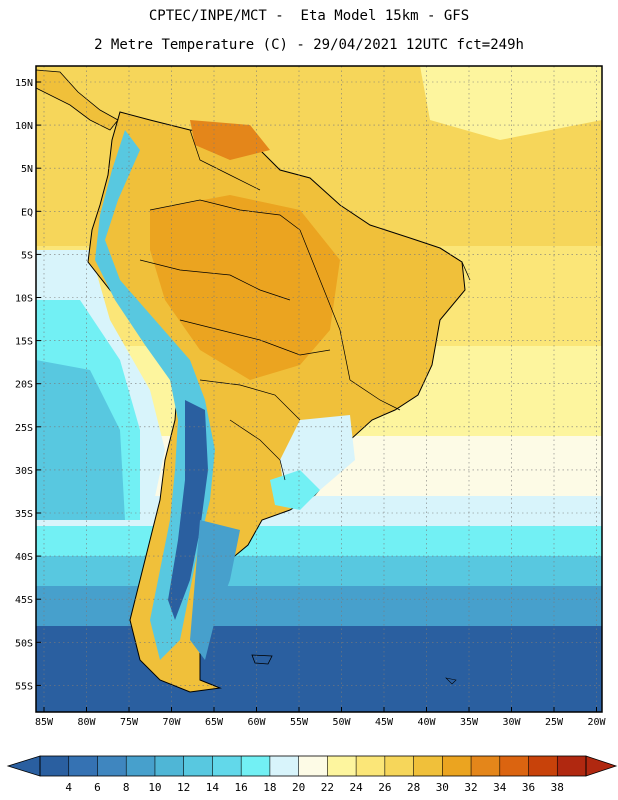  Describe the element at coordinates (554, 722) in the screenshot. I see `lon-label: 25W` at that location.